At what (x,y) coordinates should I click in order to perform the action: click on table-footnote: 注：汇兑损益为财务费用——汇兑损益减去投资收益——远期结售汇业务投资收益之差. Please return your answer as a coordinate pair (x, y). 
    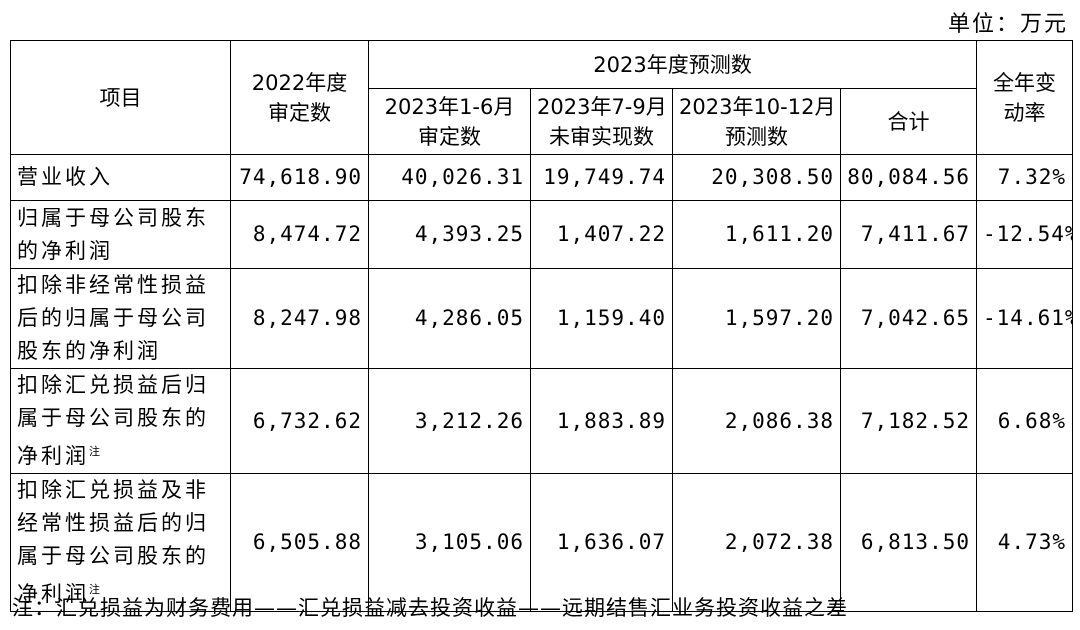
    Looking at the image, I should click on (430, 608).